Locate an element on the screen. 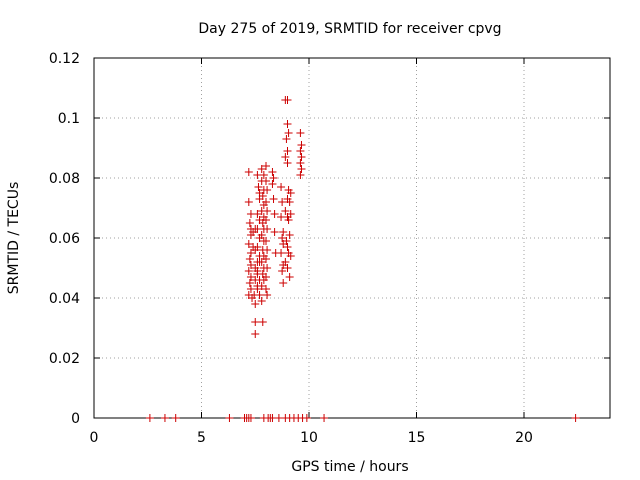  x-tick-labels: 0 5 10 15 20 is located at coordinates (311, 438).